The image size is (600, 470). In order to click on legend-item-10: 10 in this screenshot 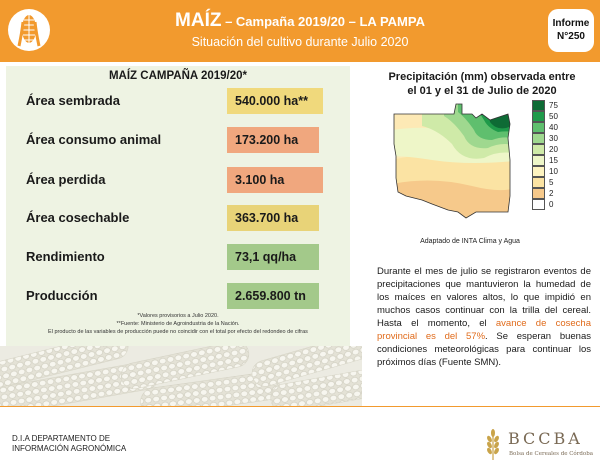, I will do `click(551, 171)`.